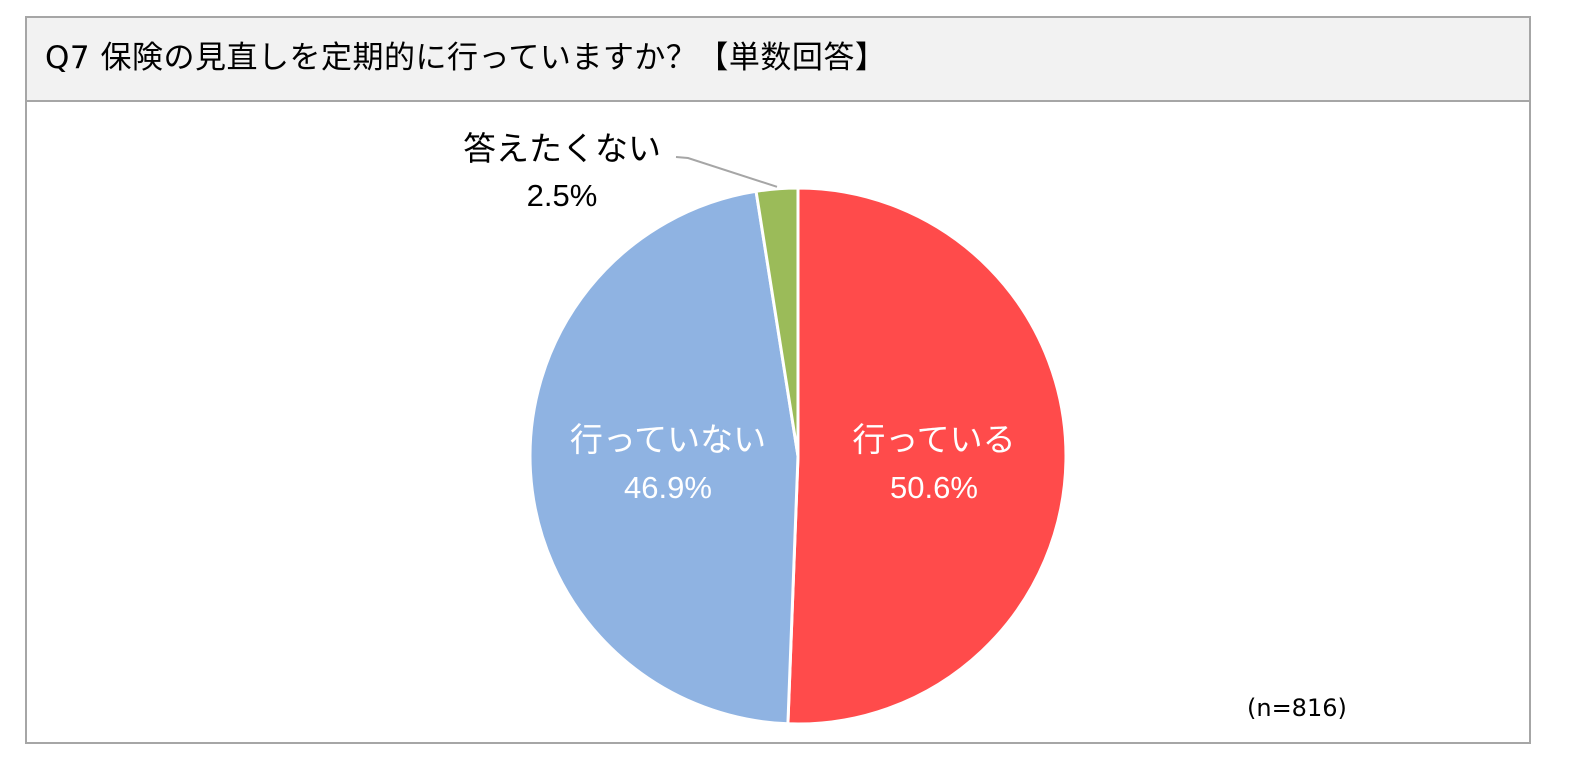 The image size is (1589, 769). I want to click on slice-0-value-label: 50.6%, so click(934, 487).